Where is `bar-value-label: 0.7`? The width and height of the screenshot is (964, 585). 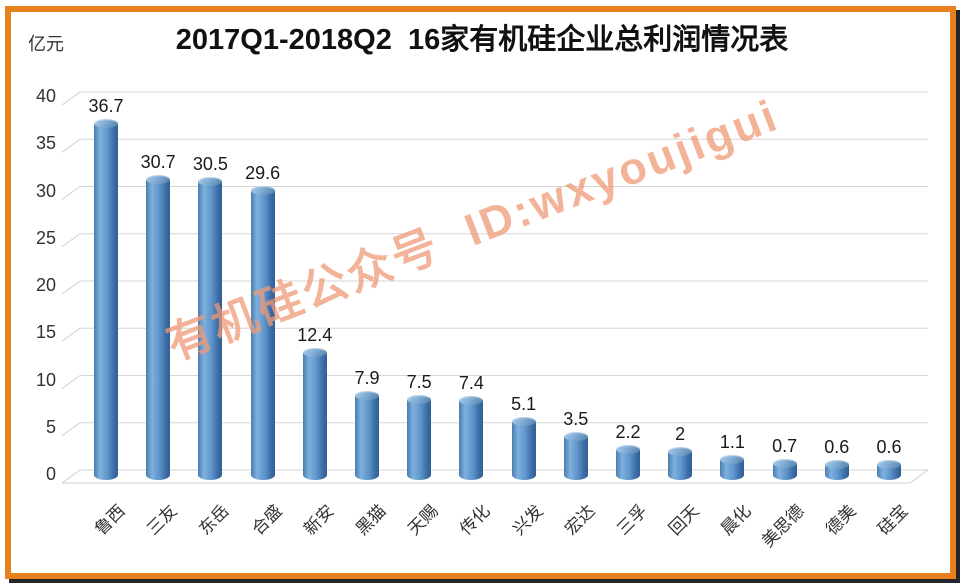
bar-value-label: 0.7 is located at coordinates (785, 445).